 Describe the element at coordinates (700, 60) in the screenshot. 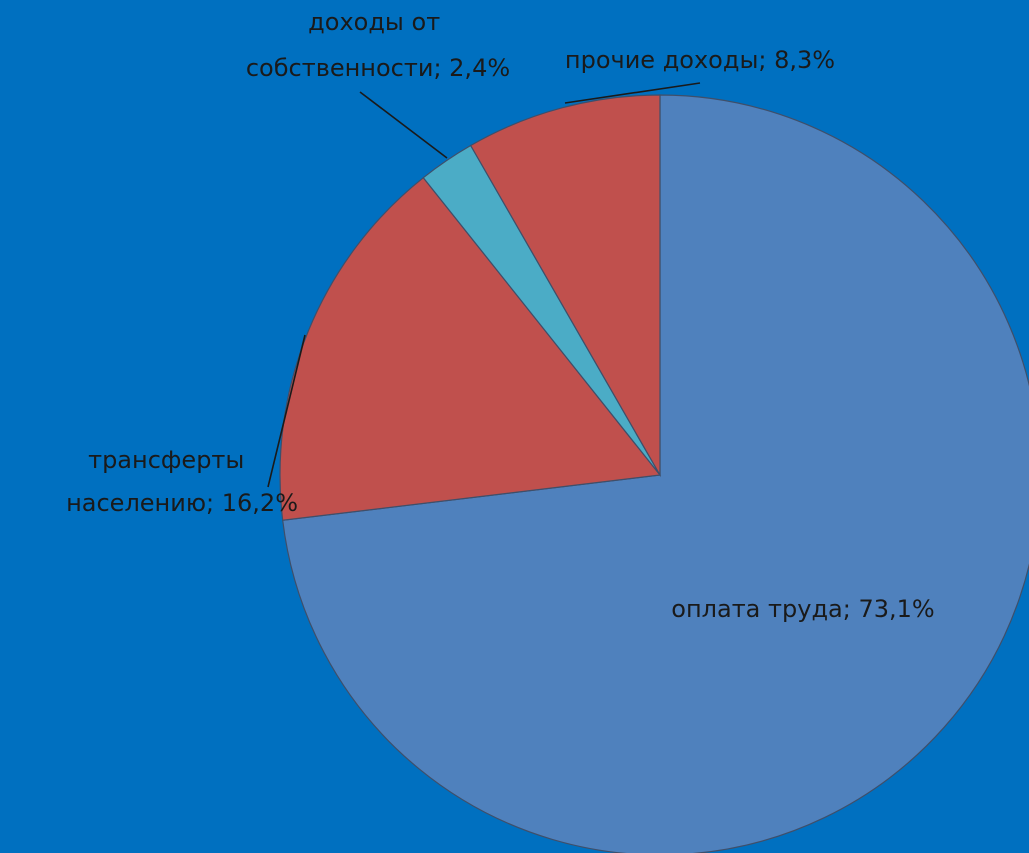

I see `data-label-other: прочие доходы; 8,3%` at that location.